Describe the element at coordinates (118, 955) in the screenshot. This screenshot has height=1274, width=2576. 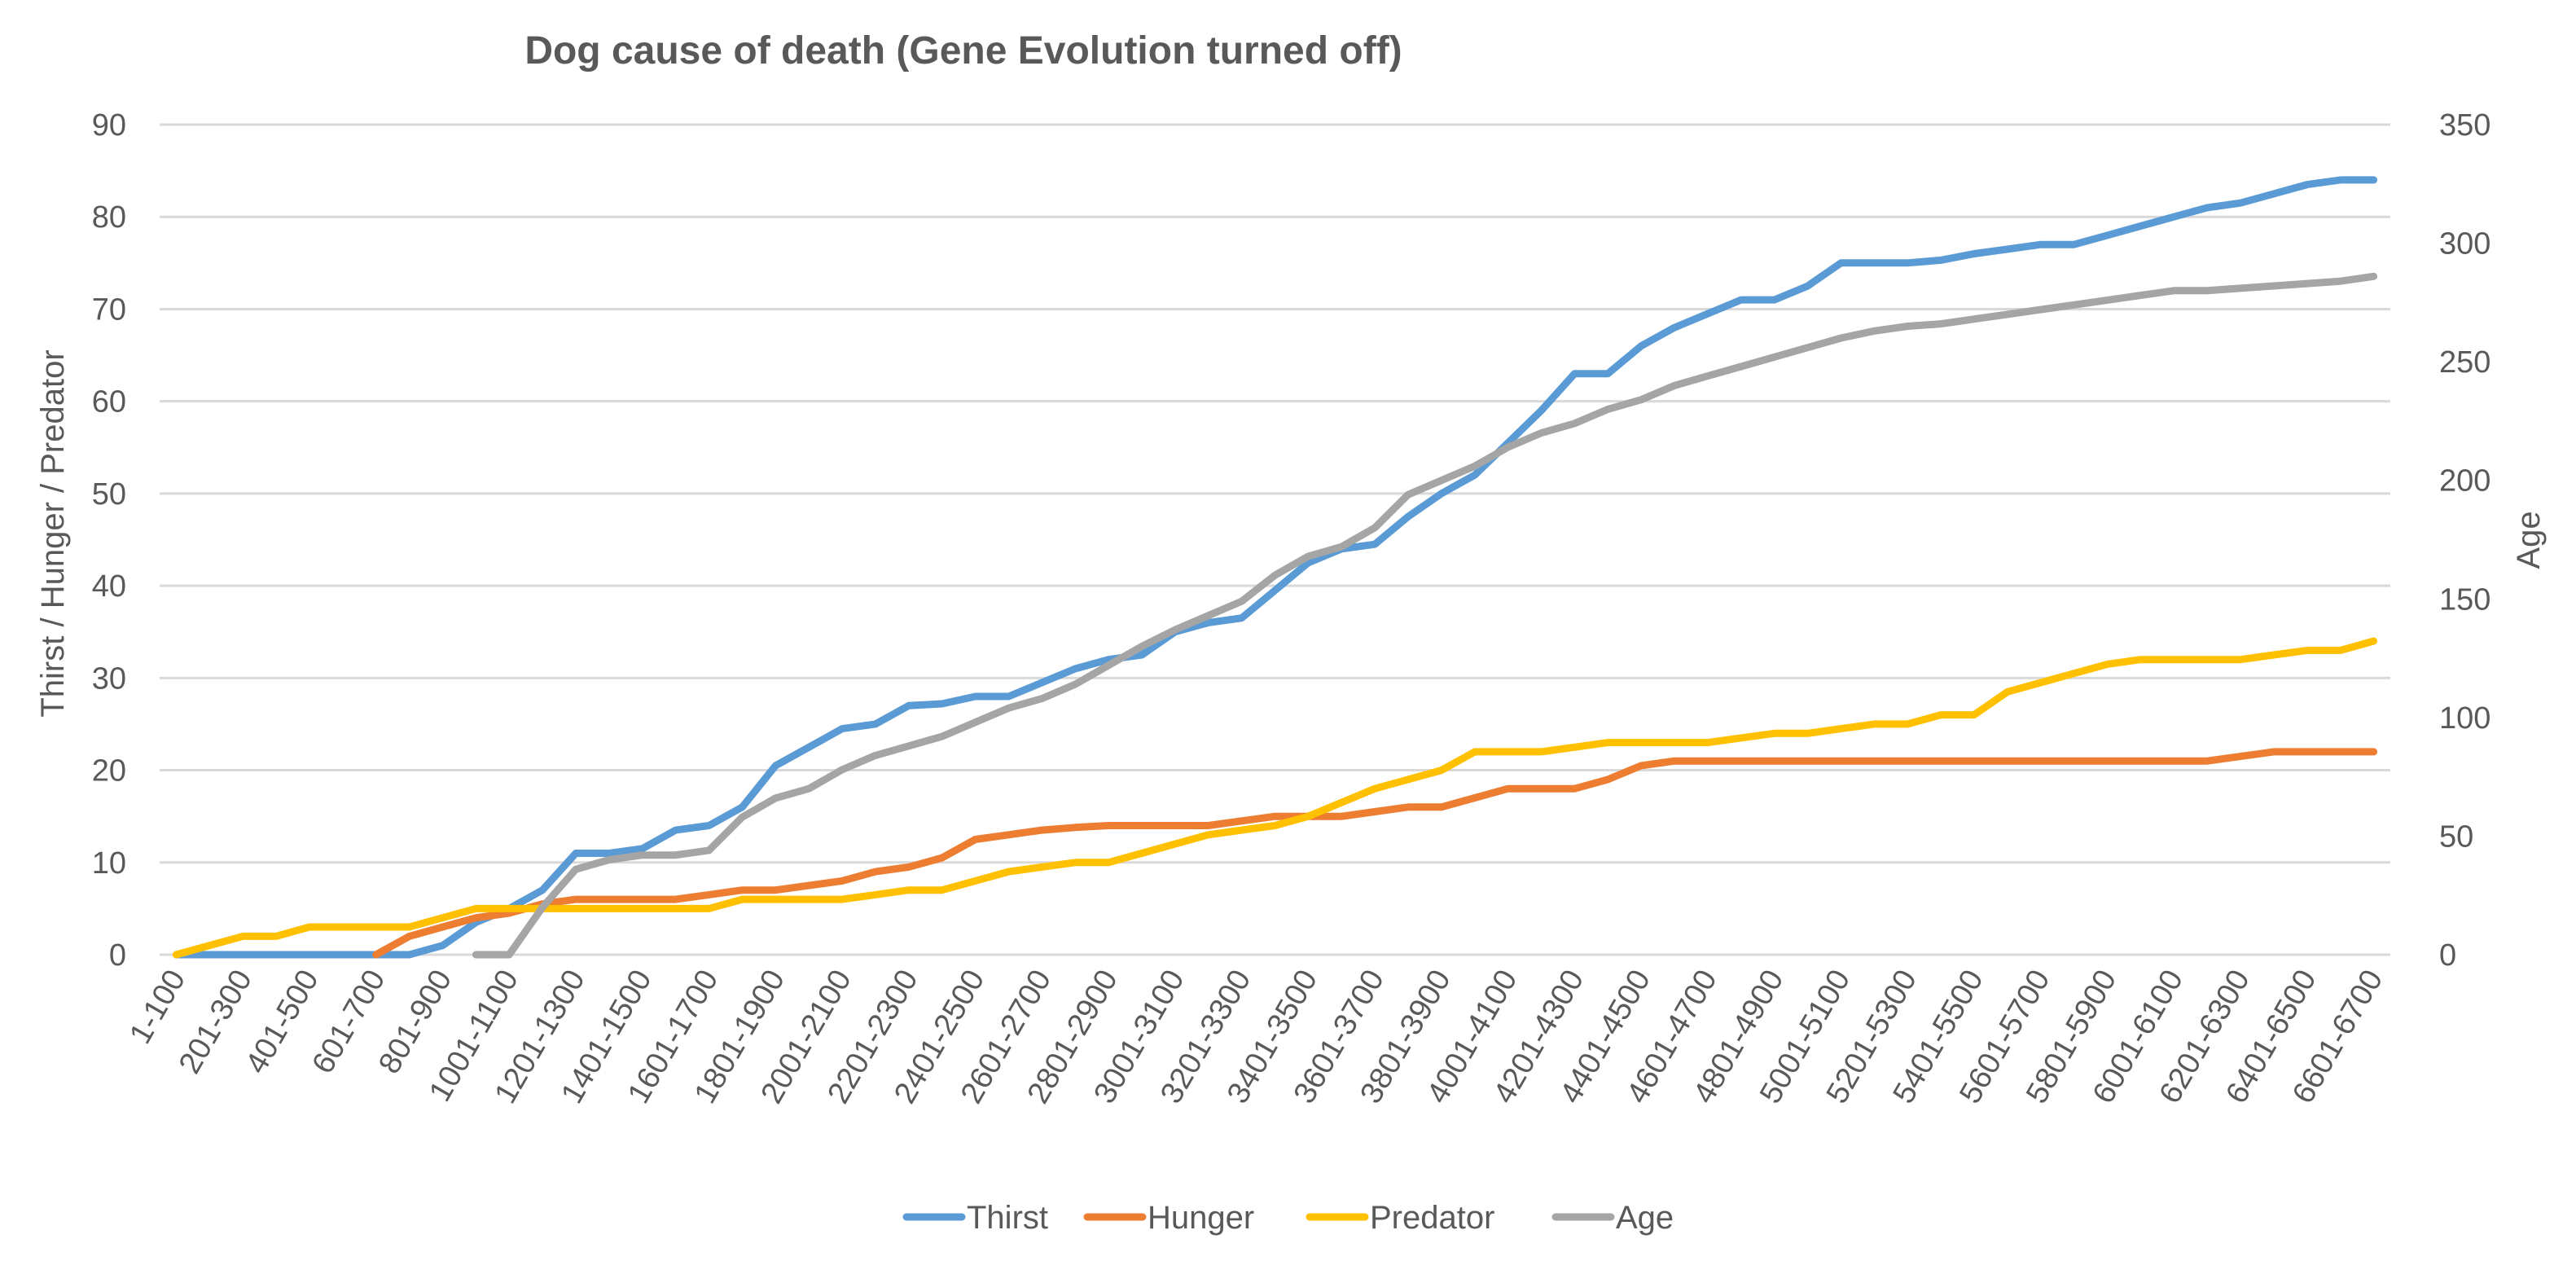
I see `y-tick-label: 0` at that location.